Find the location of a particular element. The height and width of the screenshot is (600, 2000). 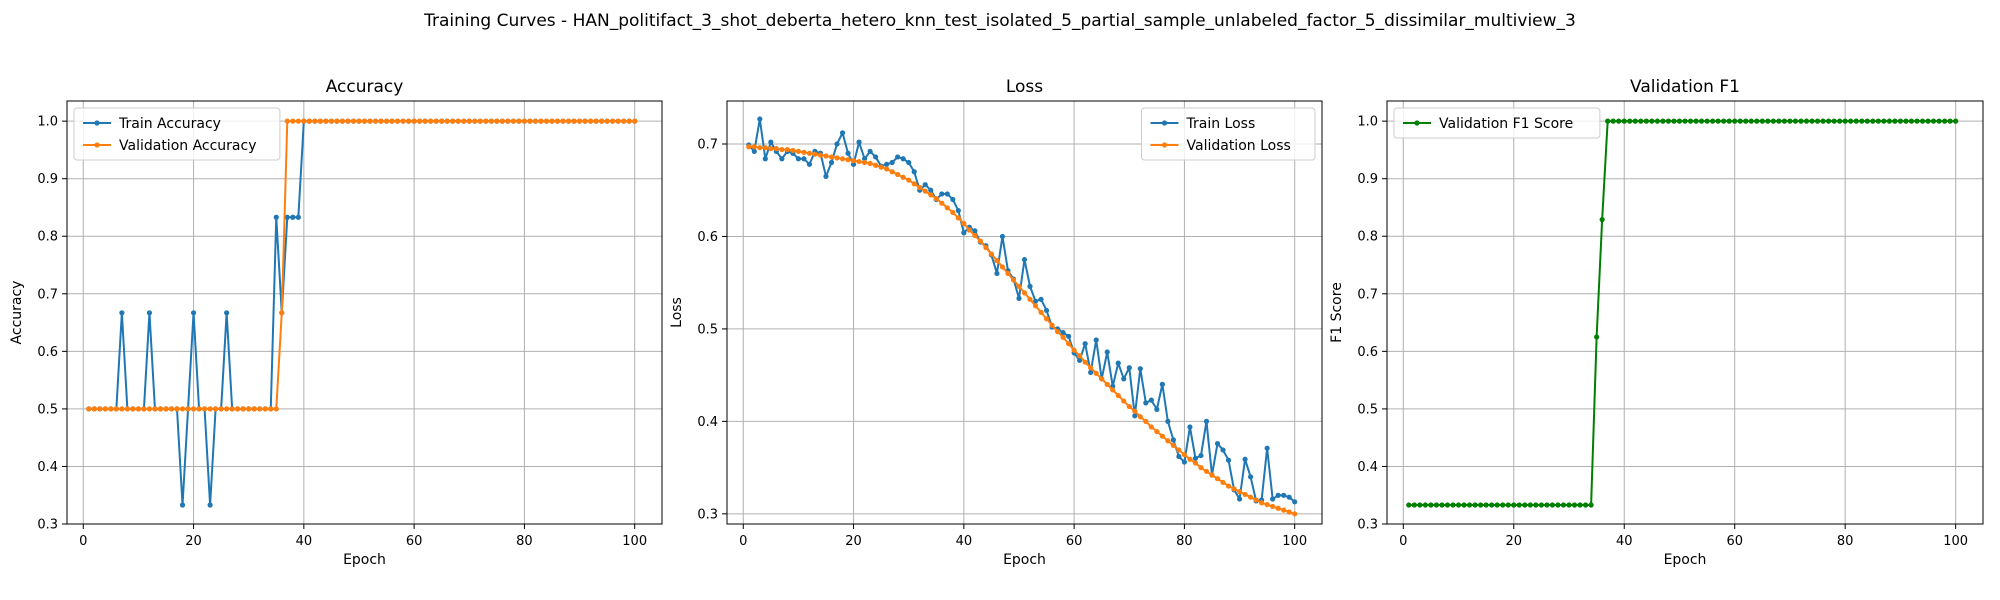

x-tick-label: 80 is located at coordinates (1845, 541).